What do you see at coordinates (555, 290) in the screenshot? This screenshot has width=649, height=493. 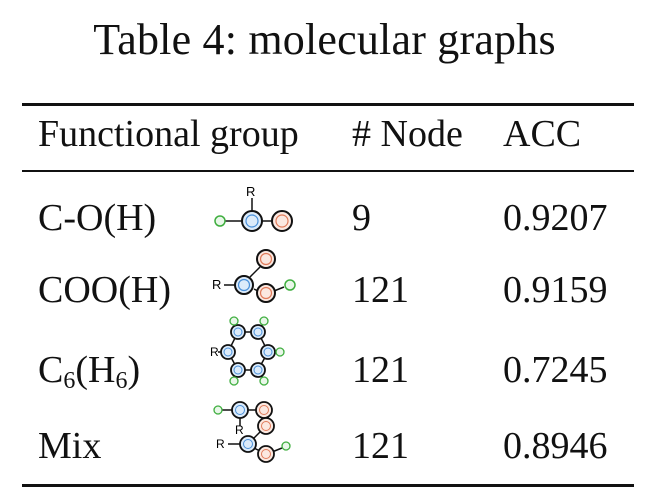 I see `accuracy-cell: 0.9159` at bounding box center [555, 290].